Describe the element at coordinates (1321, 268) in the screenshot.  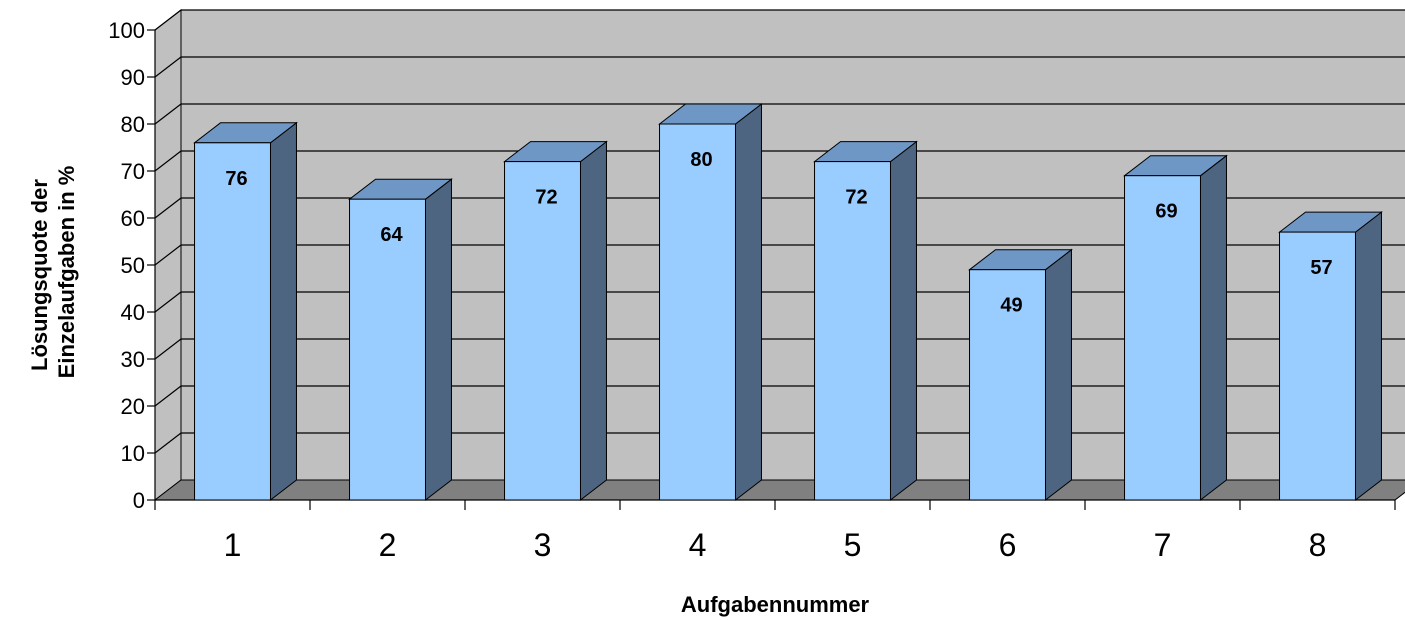
I see `data-label: 57` at that location.